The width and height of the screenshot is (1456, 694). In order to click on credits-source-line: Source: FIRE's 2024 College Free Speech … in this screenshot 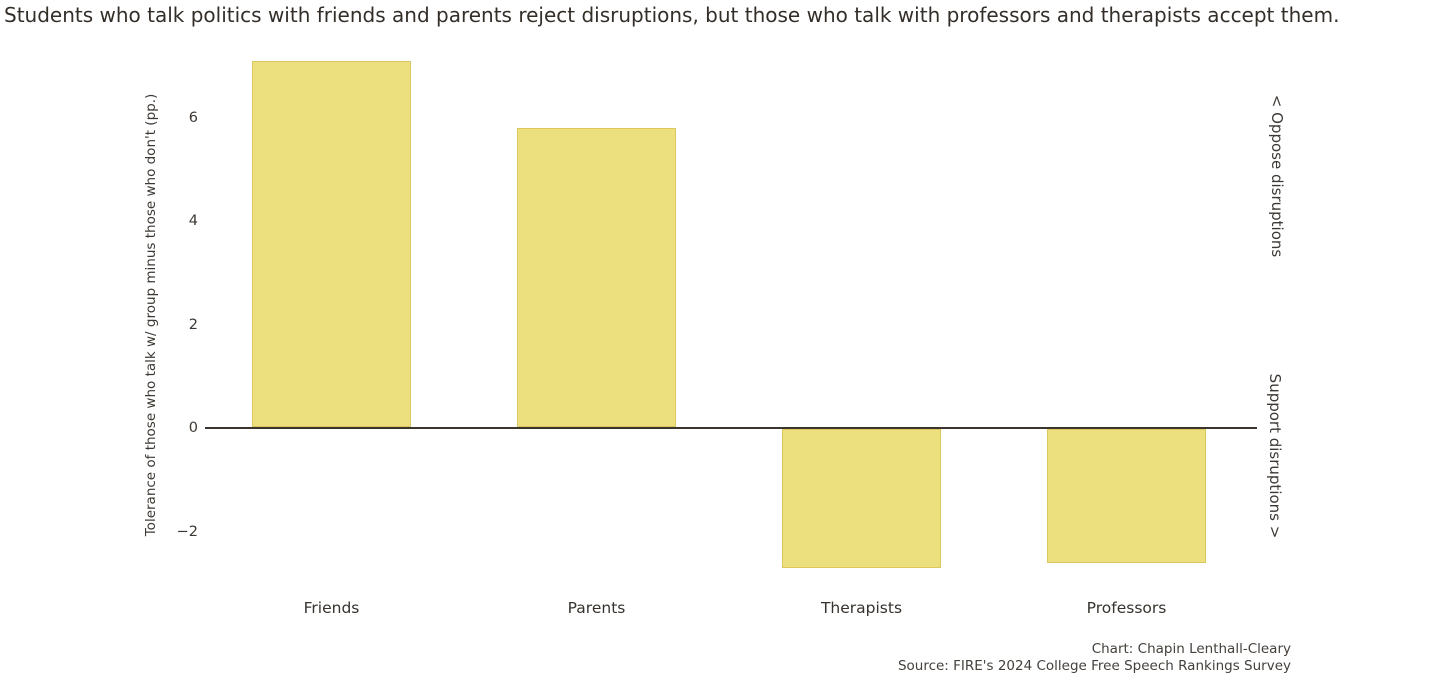, I will do `click(1094, 666)`.